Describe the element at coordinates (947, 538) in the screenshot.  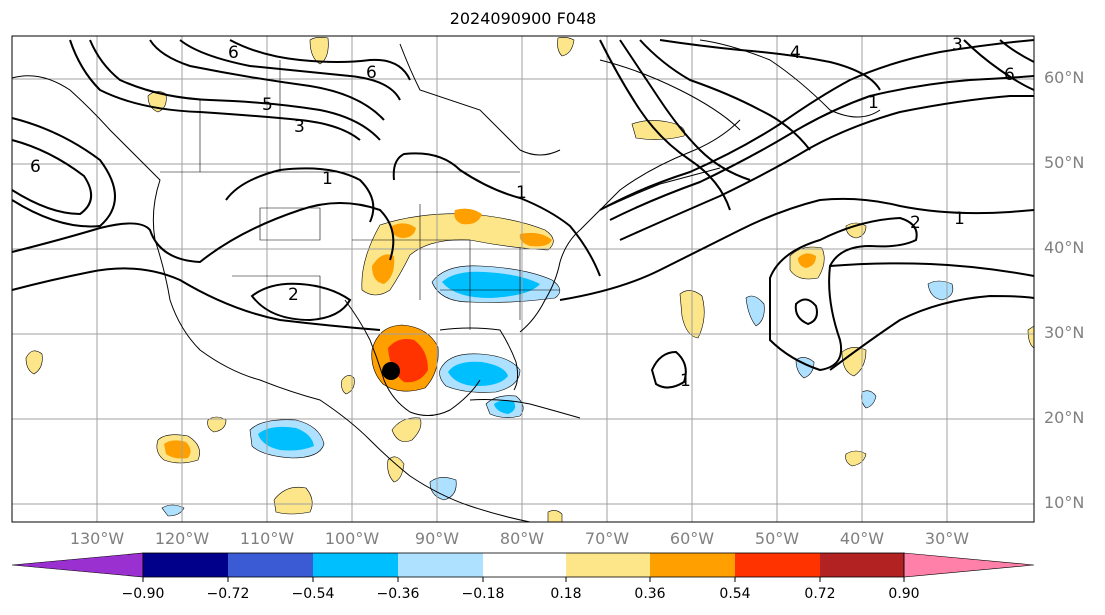
I see `lon-label: 30°W` at that location.